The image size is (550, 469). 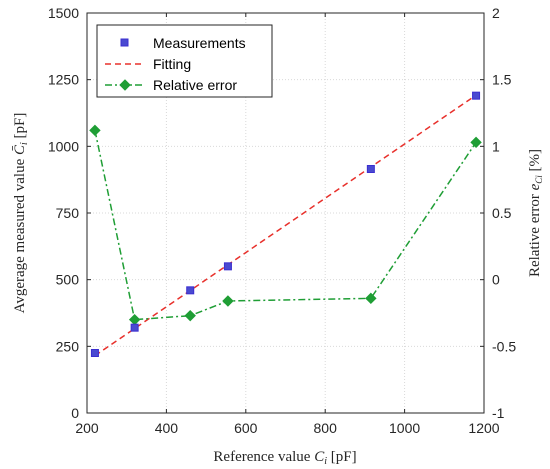 I want to click on x-tick-label: 600, so click(x=246, y=428).